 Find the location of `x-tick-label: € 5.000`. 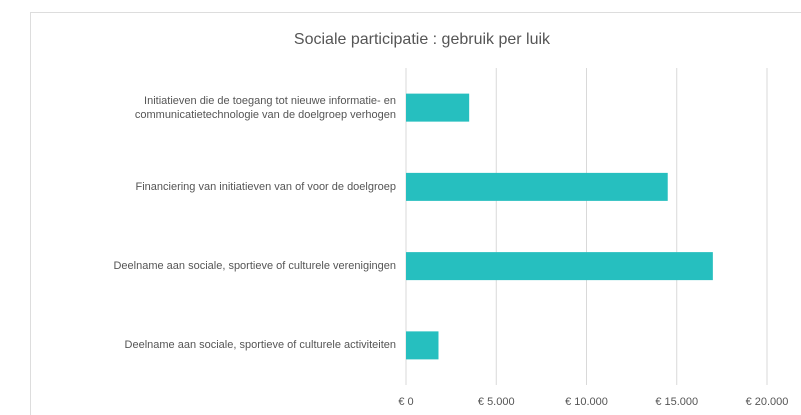

x-tick-label: € 5.000 is located at coordinates (496, 402).